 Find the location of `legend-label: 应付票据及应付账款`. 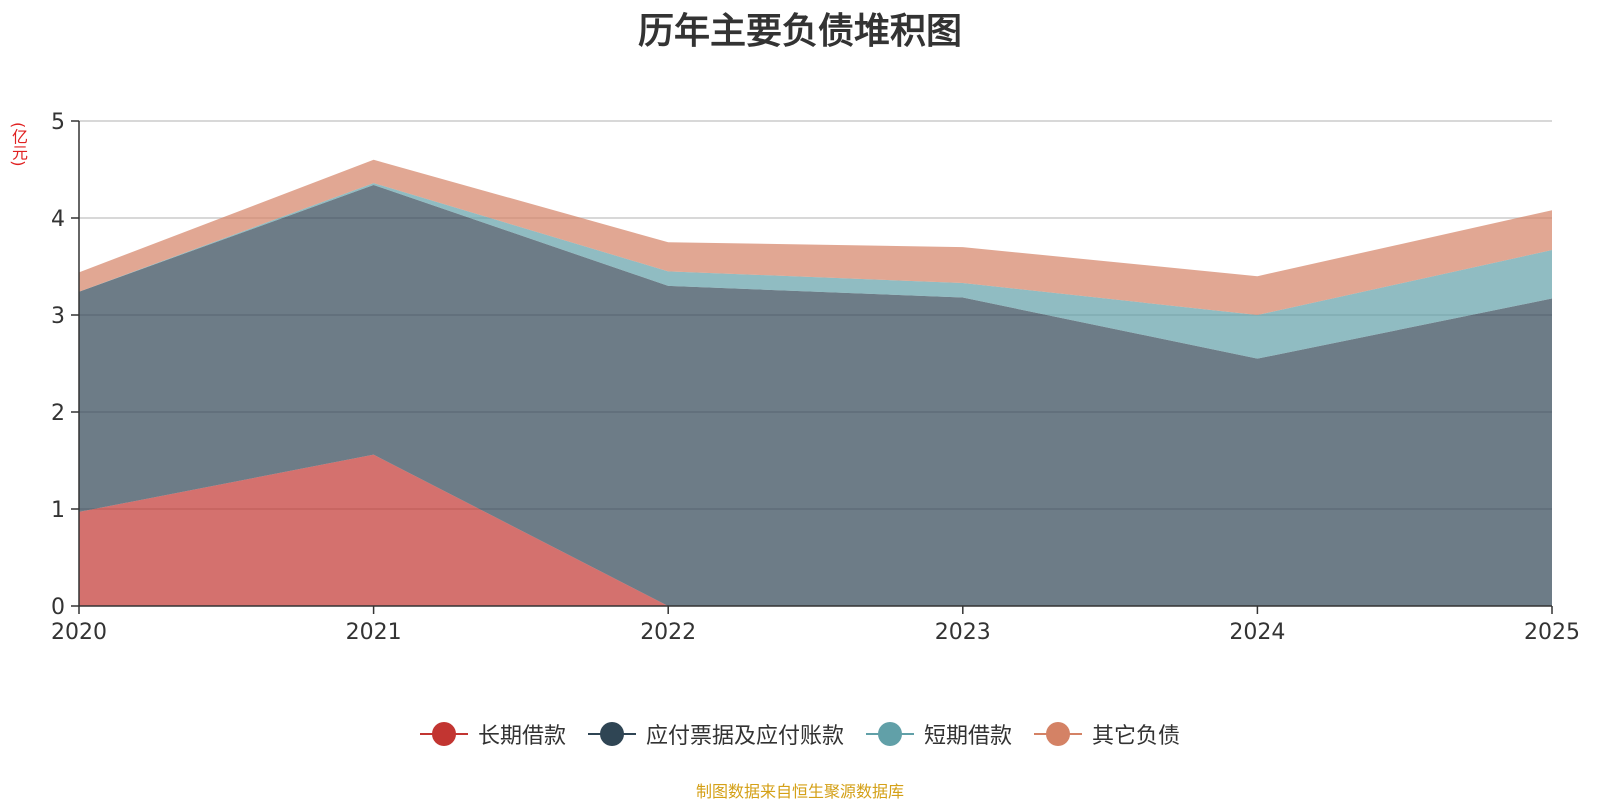

legend-label: 应付票据及应付账款 is located at coordinates (744, 736).